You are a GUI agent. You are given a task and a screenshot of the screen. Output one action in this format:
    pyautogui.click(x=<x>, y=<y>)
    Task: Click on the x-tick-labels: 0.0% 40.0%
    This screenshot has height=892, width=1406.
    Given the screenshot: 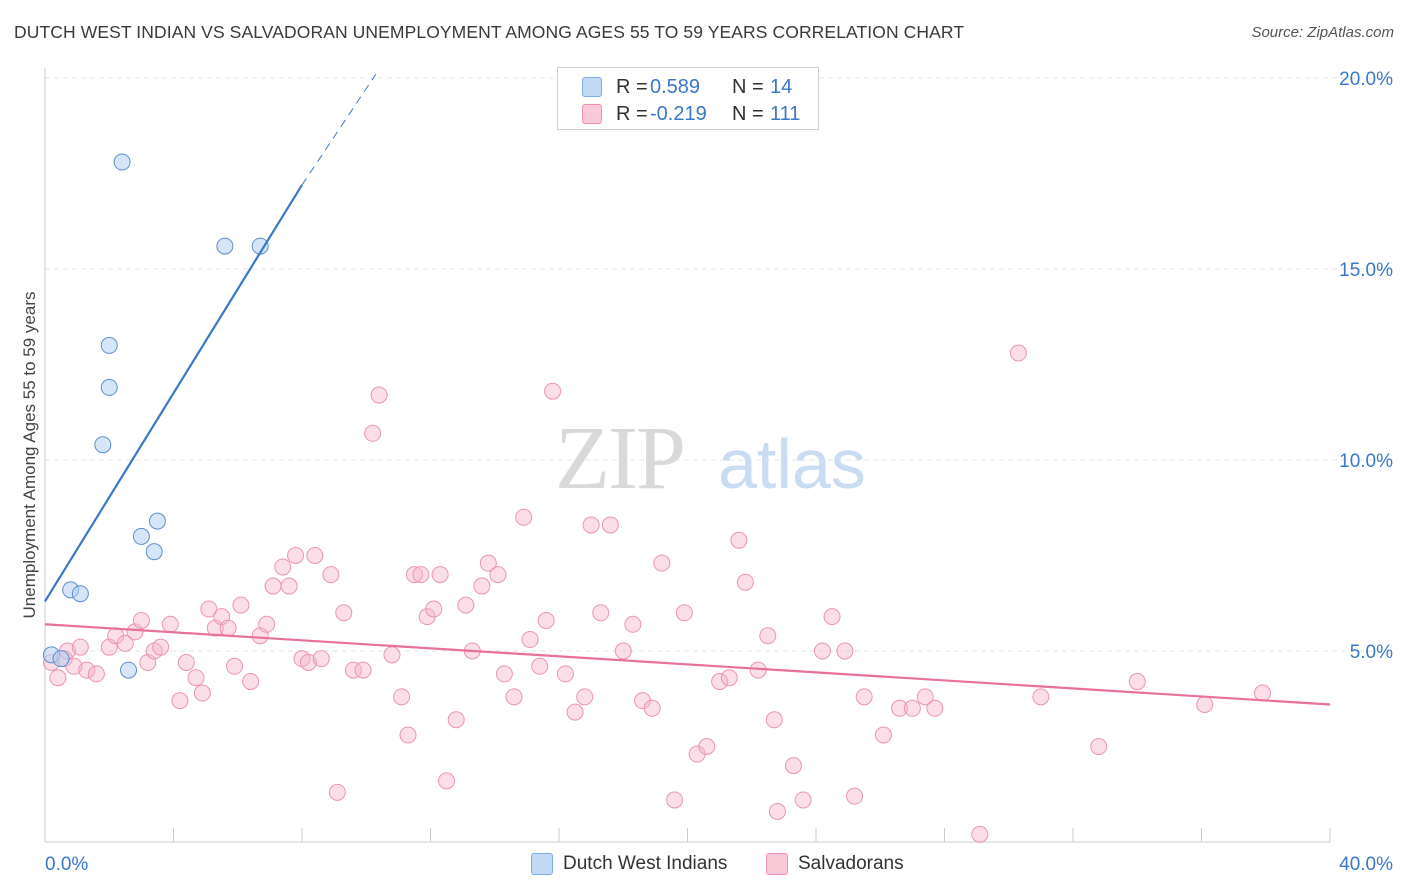 What is the action you would take?
    pyautogui.click(x=719, y=864)
    